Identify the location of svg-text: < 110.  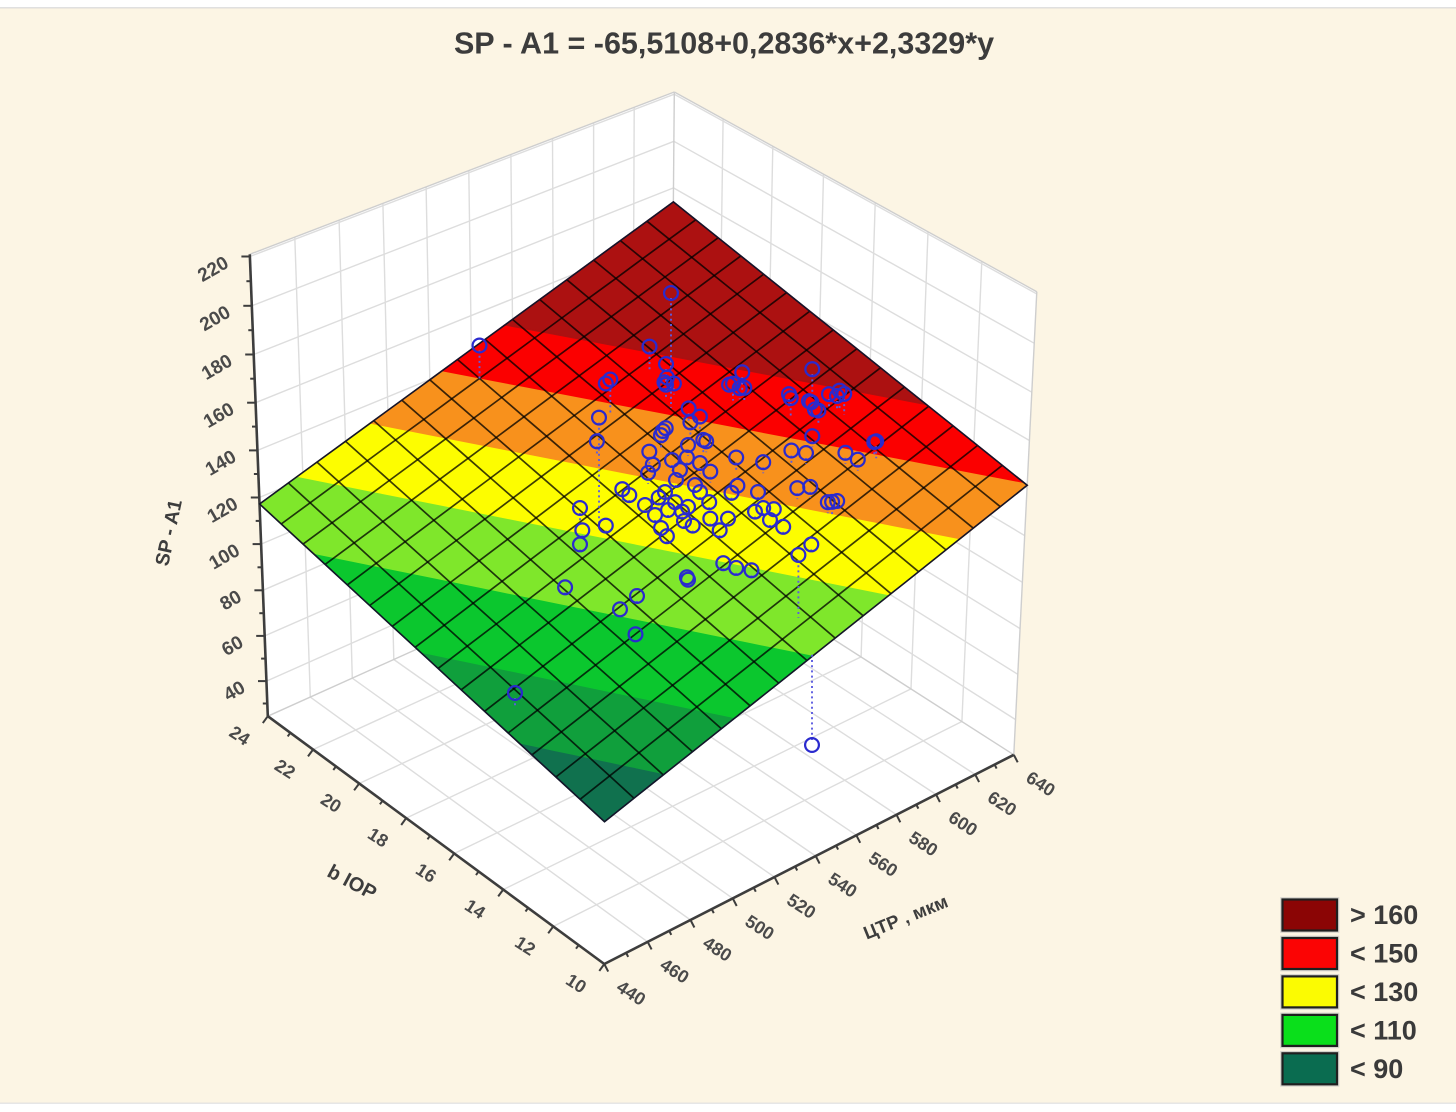
(1383, 1030).